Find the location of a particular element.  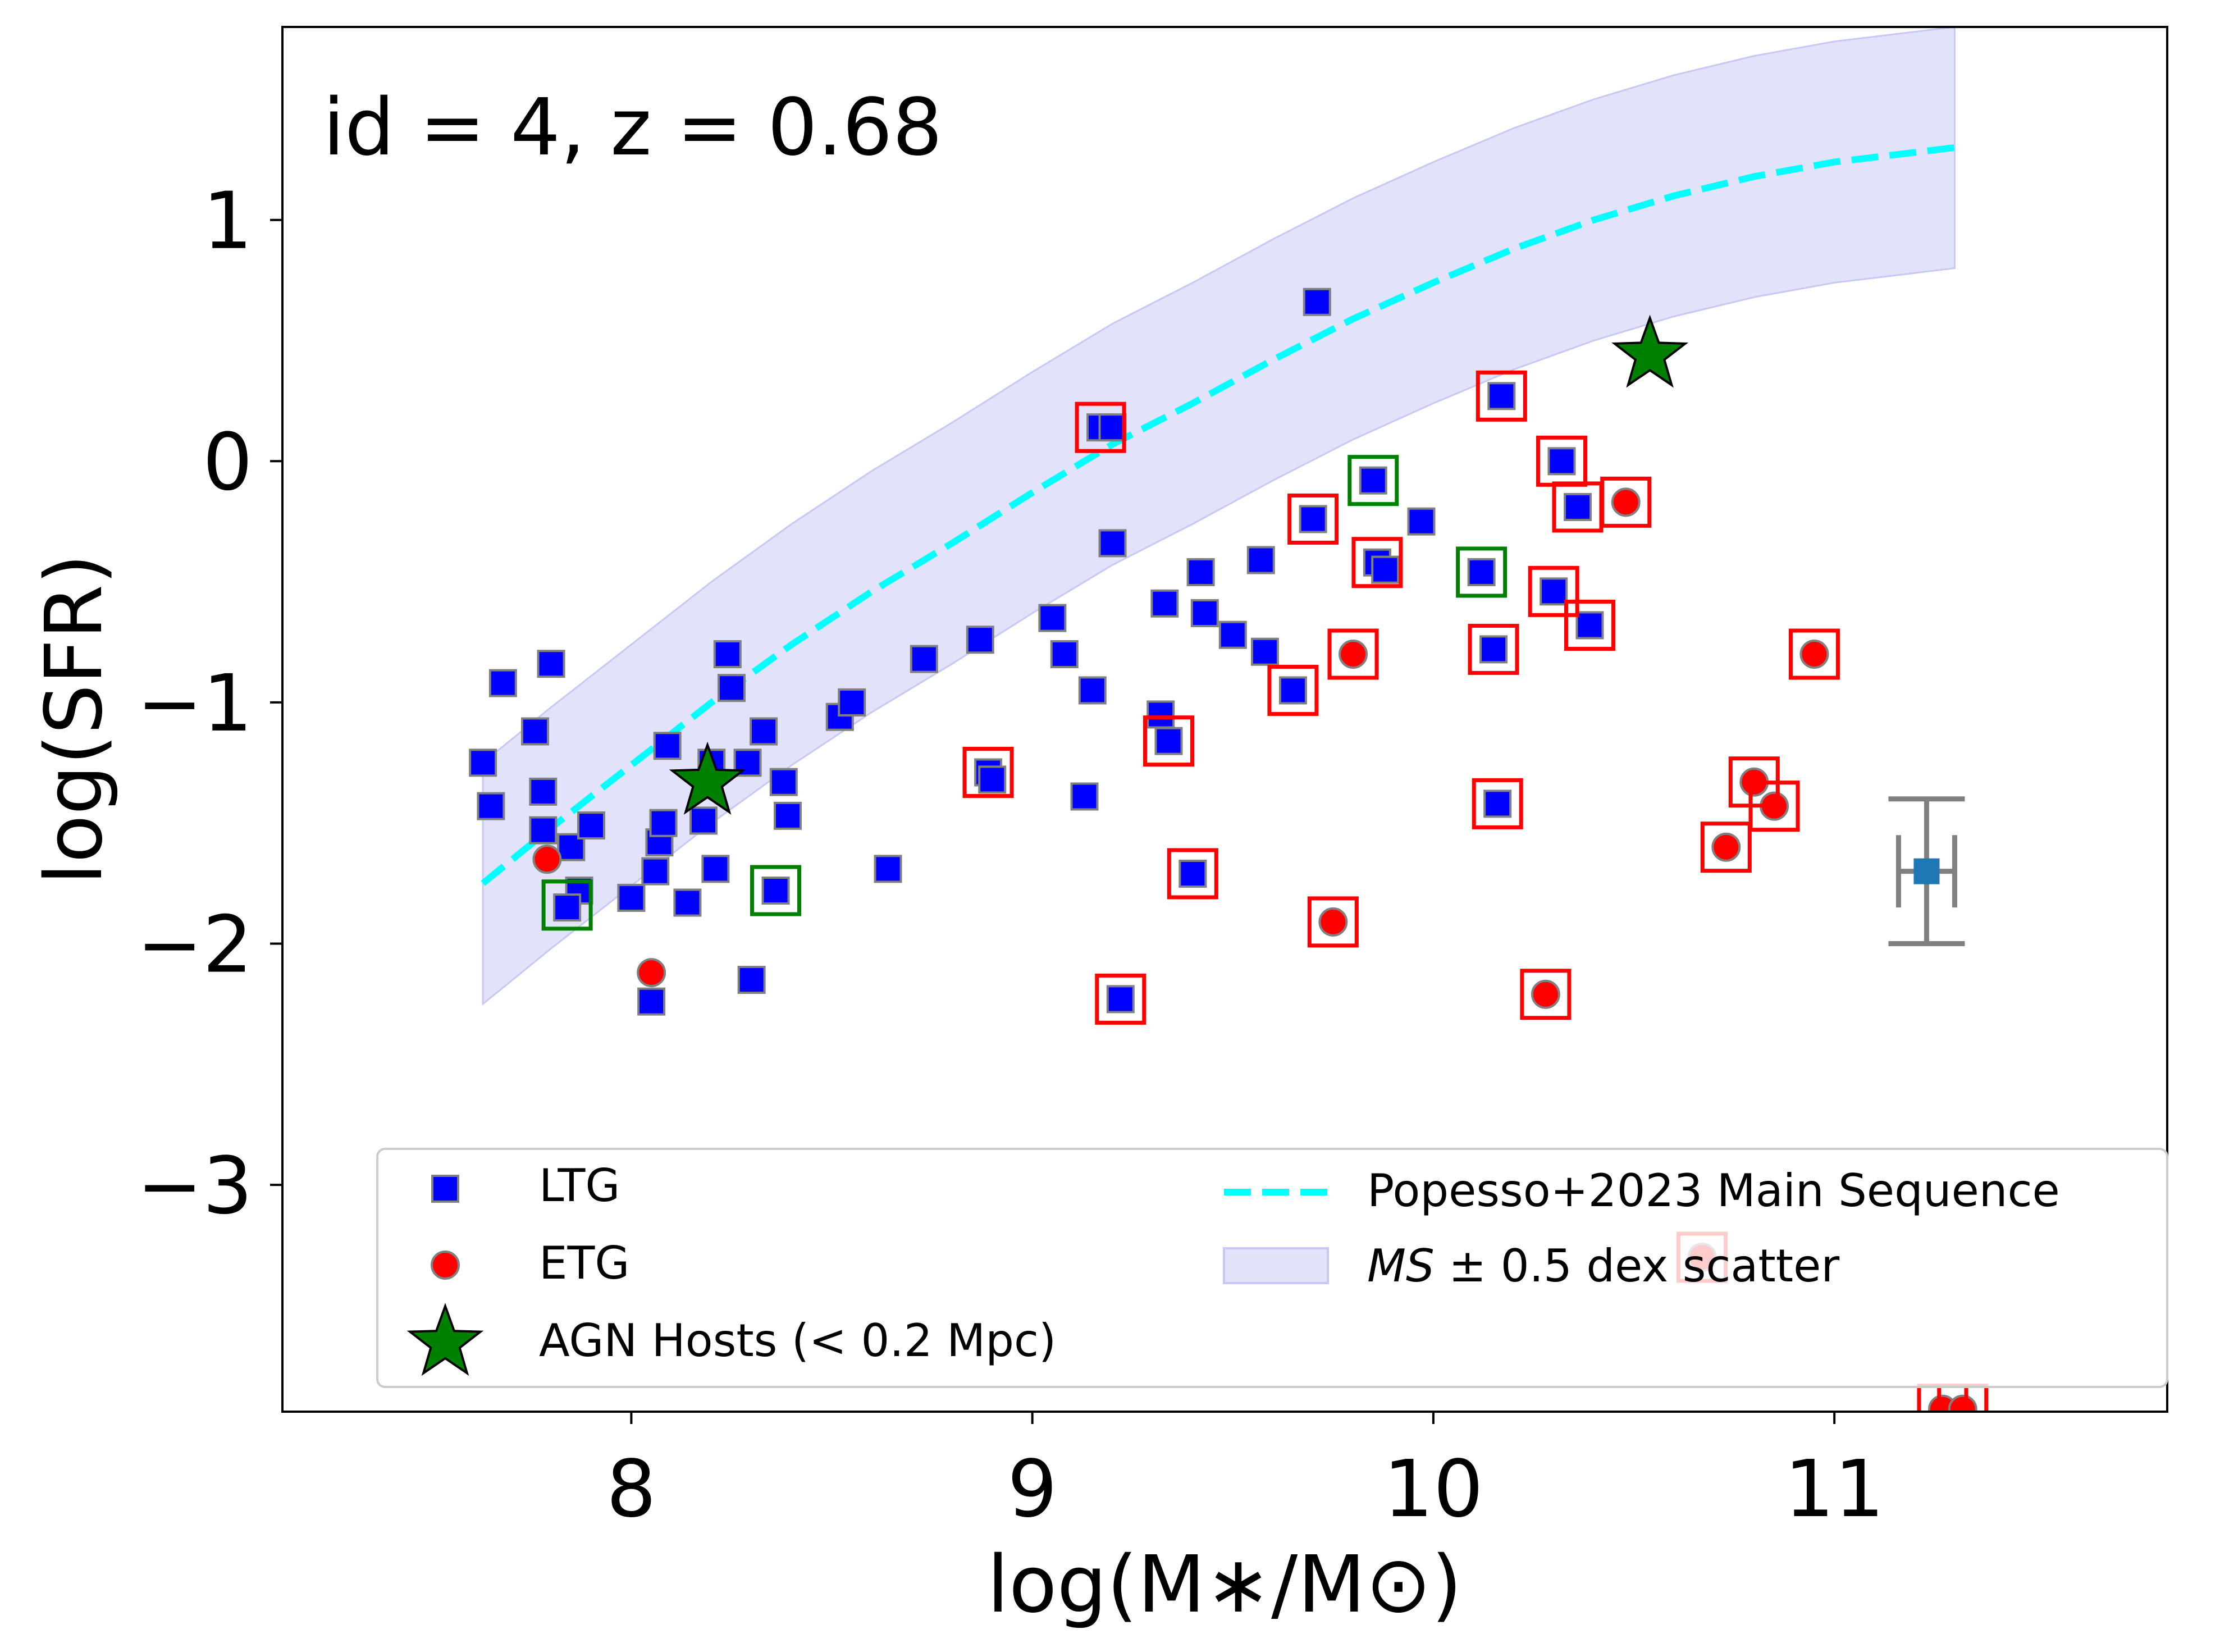

legend-etg-label: ETG is located at coordinates (584, 1263).